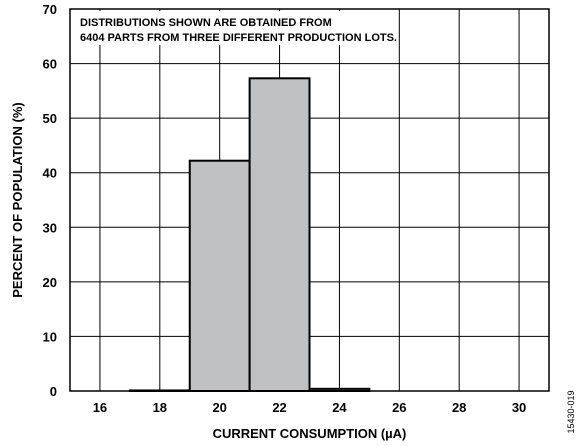  I want to click on y-axis-title: PERCENT OF POPULATION (%), so click(17, 199).